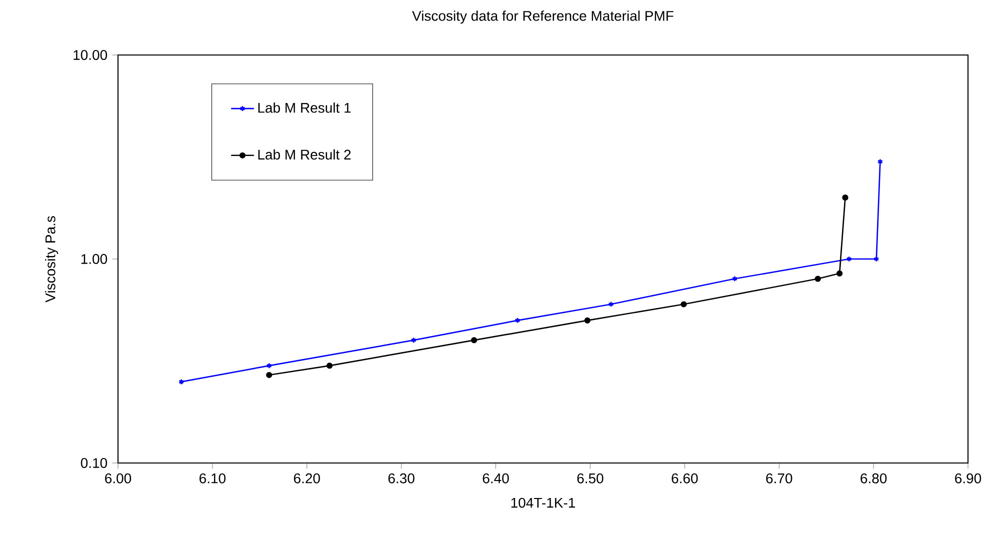 The image size is (999, 537). I want to click on y-tick-label: 1.00, so click(94, 259).